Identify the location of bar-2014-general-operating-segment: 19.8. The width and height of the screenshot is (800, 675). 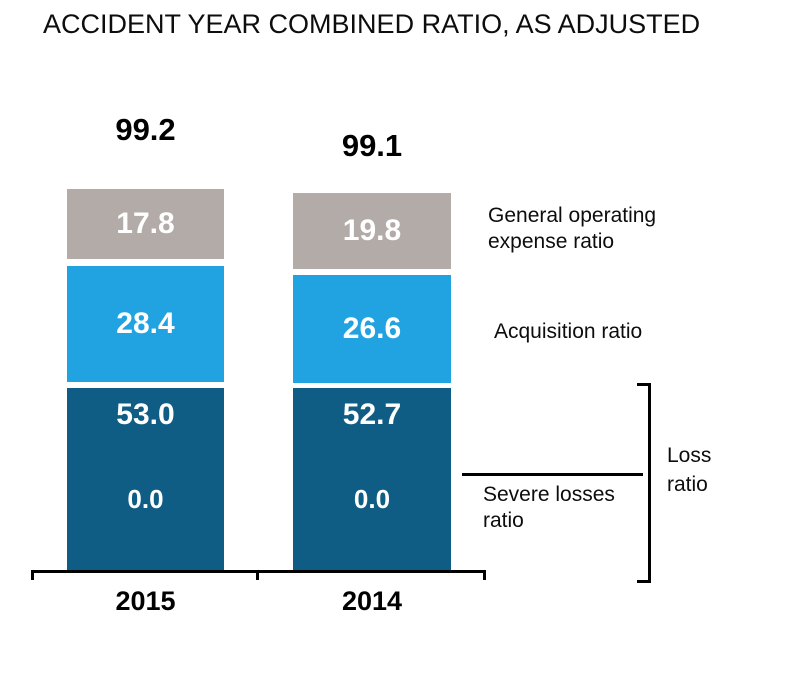
(372, 231).